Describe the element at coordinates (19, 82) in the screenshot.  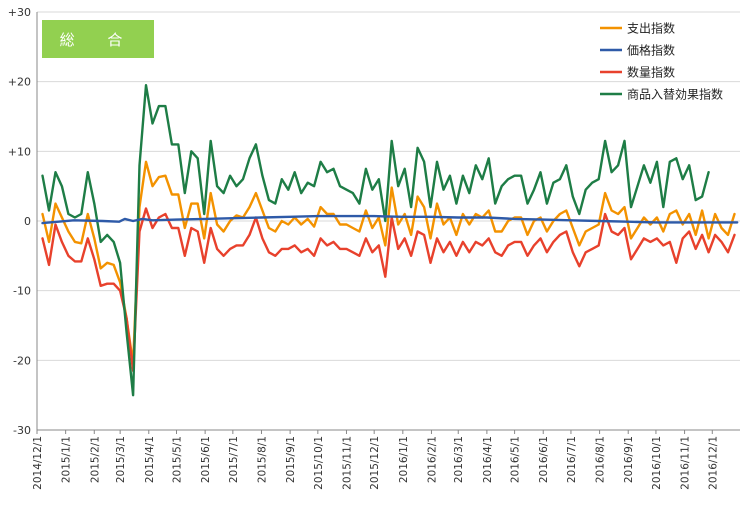
I see `y-tick-label: +20` at that location.